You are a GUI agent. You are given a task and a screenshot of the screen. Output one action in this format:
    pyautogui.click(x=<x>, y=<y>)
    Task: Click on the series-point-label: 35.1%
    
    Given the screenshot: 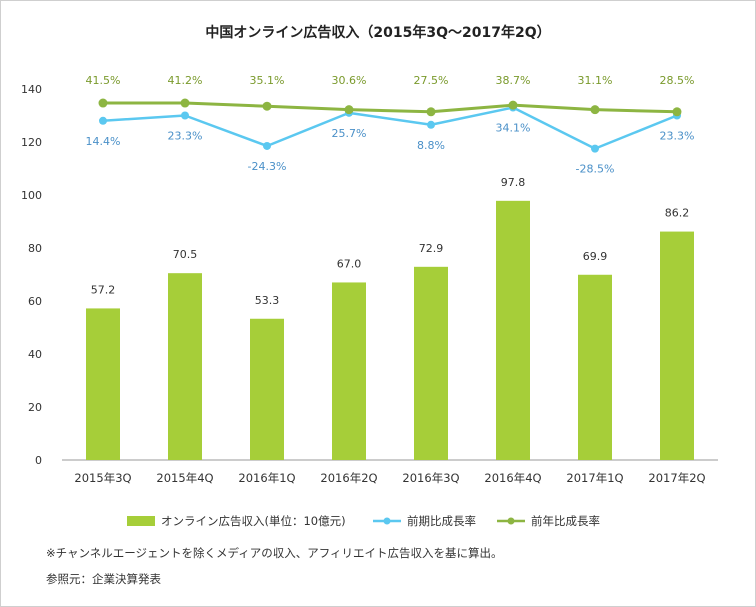 What is the action you would take?
    pyautogui.click(x=267, y=80)
    